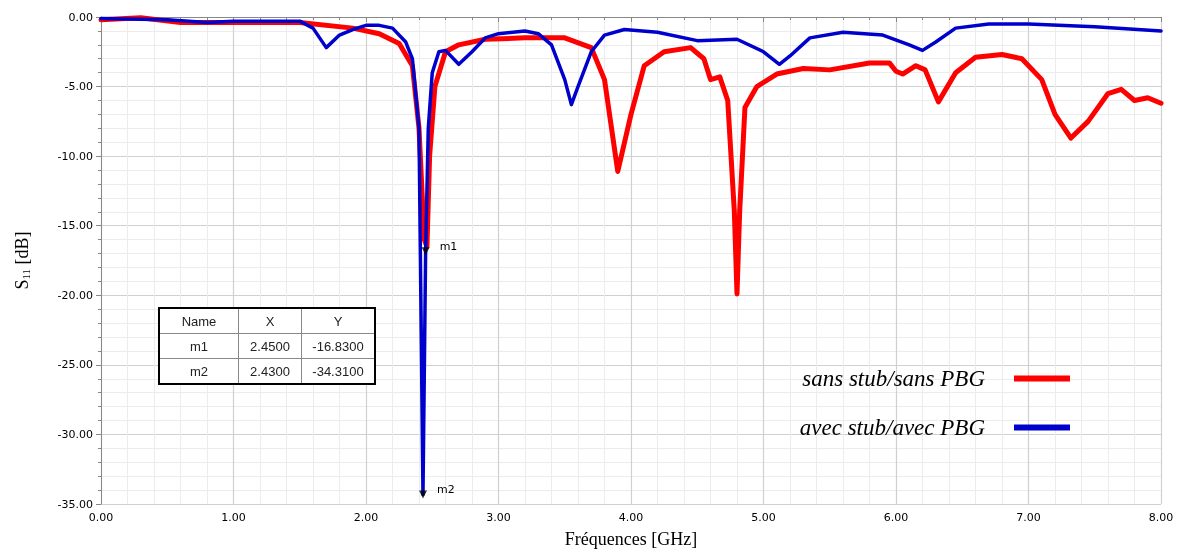 The width and height of the screenshot is (1179, 553). Describe the element at coordinates (631, 539) in the screenshot. I see `x-axis-title: Fréquences [GHz]` at that location.